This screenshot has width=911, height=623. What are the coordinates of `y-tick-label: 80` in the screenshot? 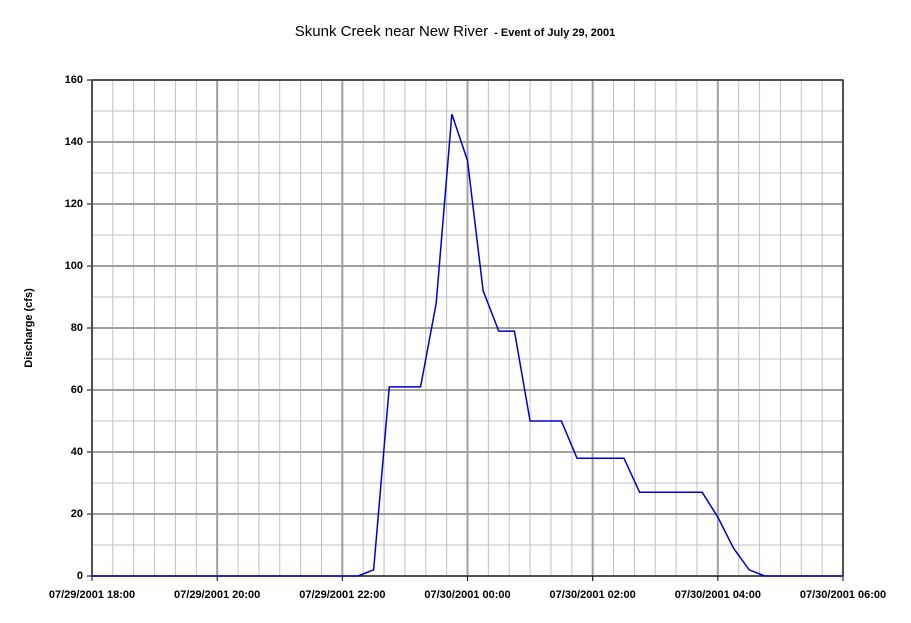 It's located at (77, 328).